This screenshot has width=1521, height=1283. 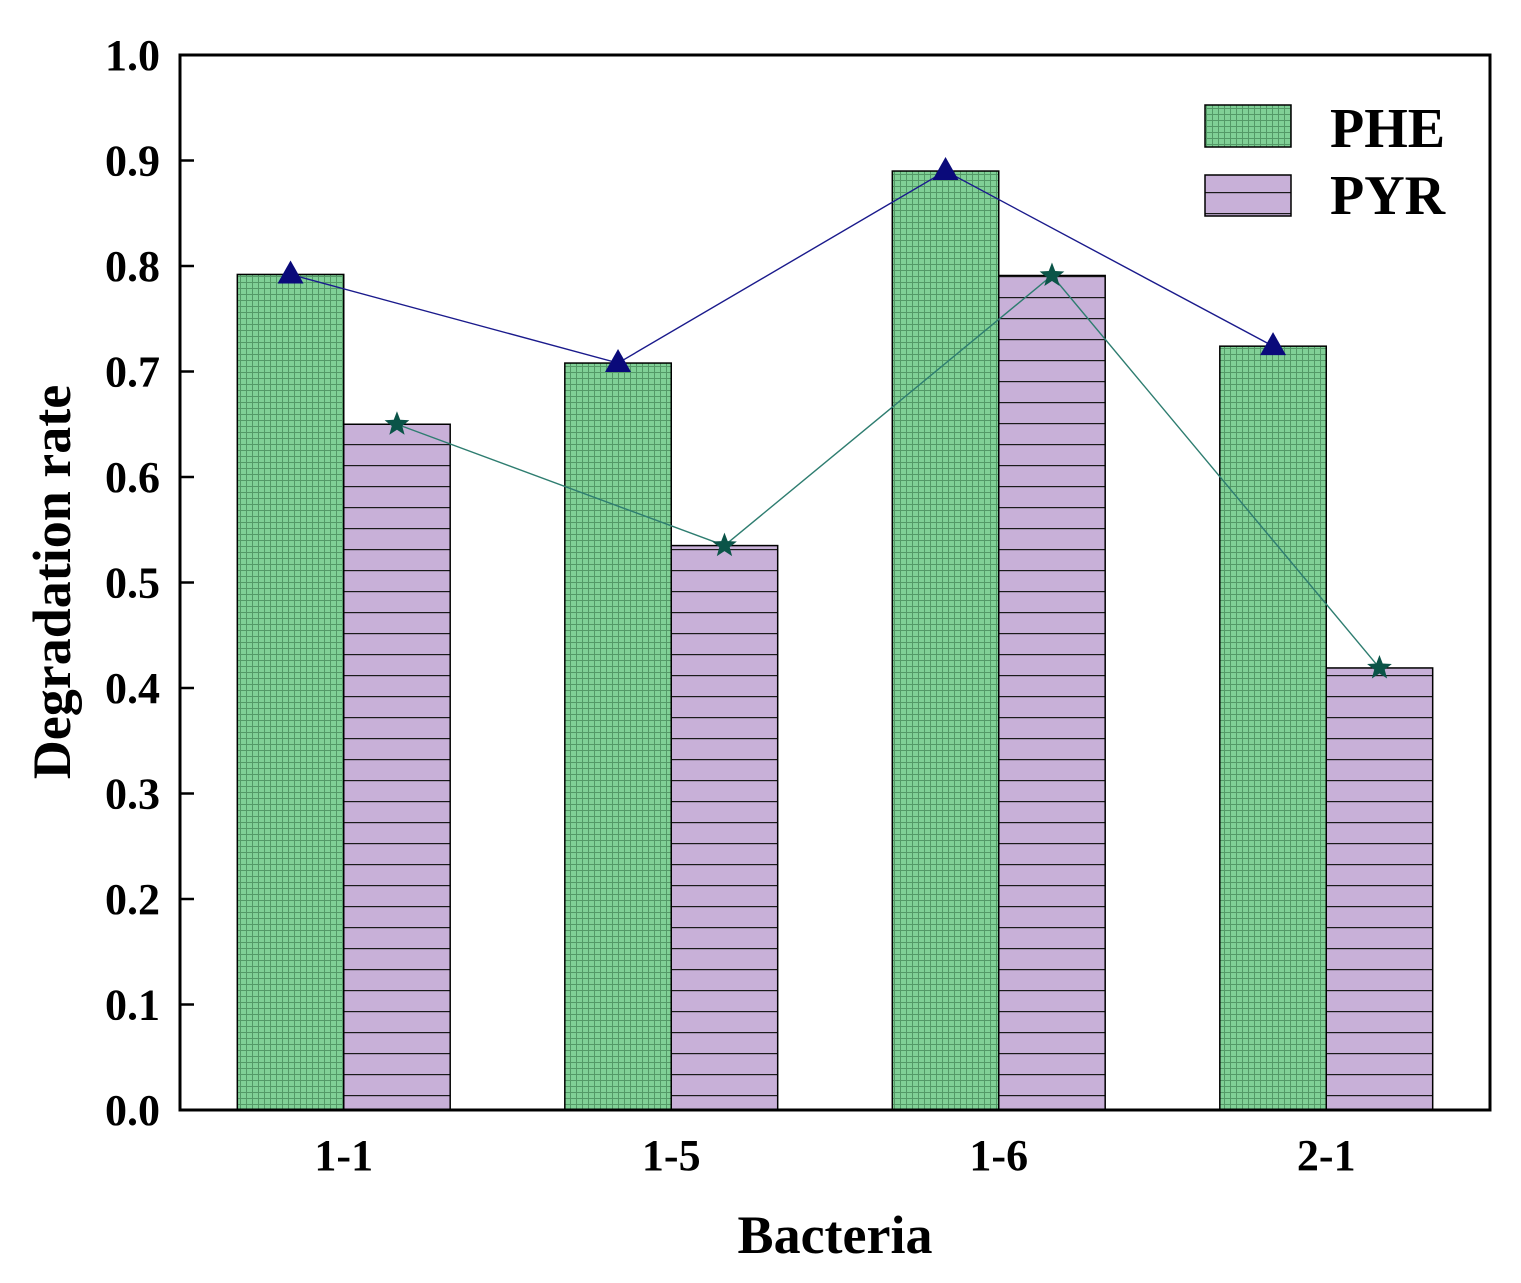 What do you see at coordinates (132, 1110) in the screenshot?
I see `y-tick-label: 0.0` at bounding box center [132, 1110].